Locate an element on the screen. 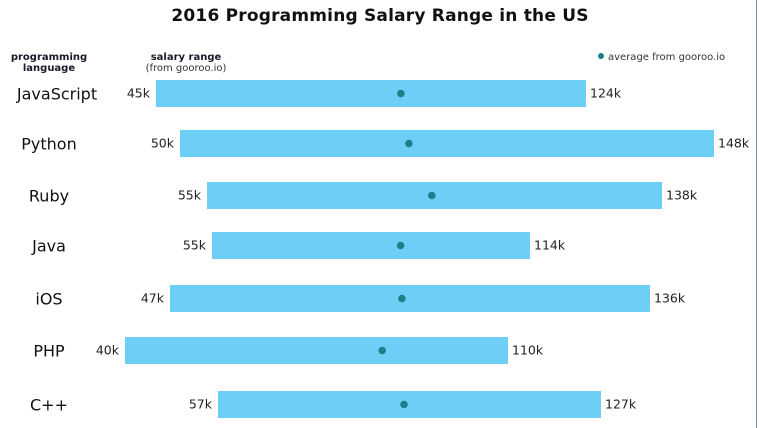 This screenshot has width=760, height=428. category-label: JavaScript is located at coordinates (56, 94).